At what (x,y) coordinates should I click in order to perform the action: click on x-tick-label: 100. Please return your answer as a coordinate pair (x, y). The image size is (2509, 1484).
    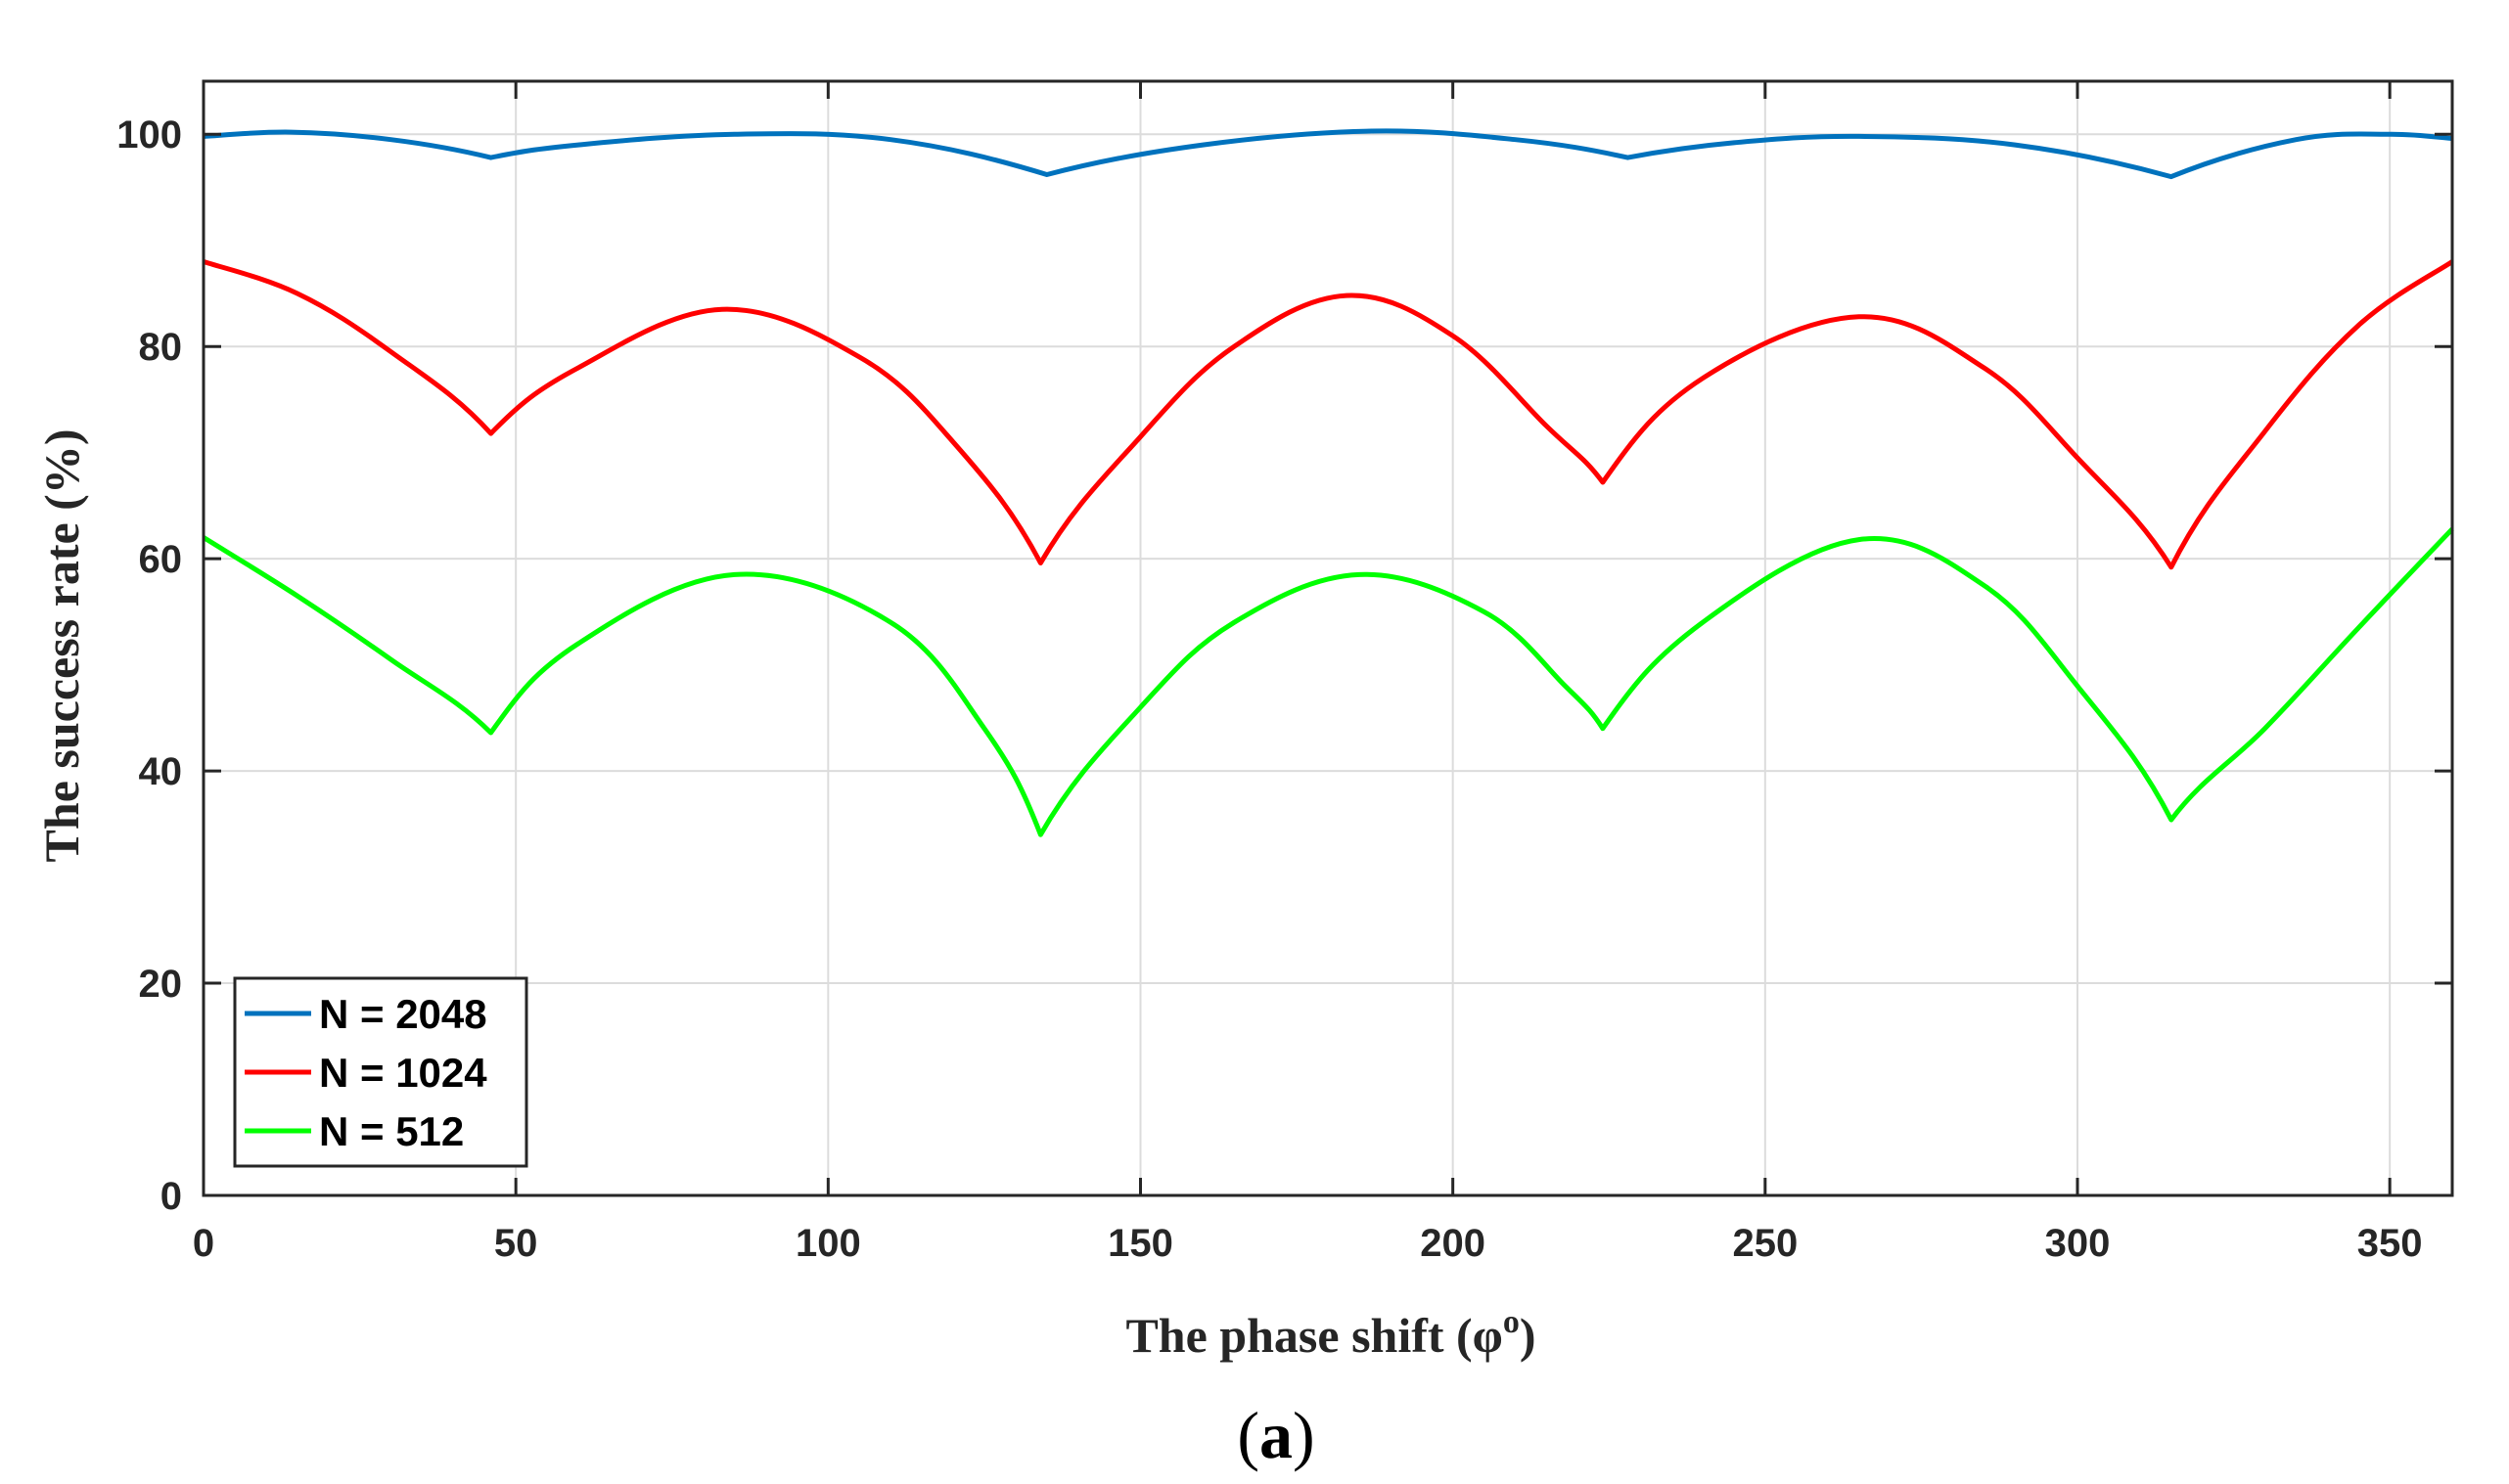
    Looking at the image, I should click on (828, 1243).